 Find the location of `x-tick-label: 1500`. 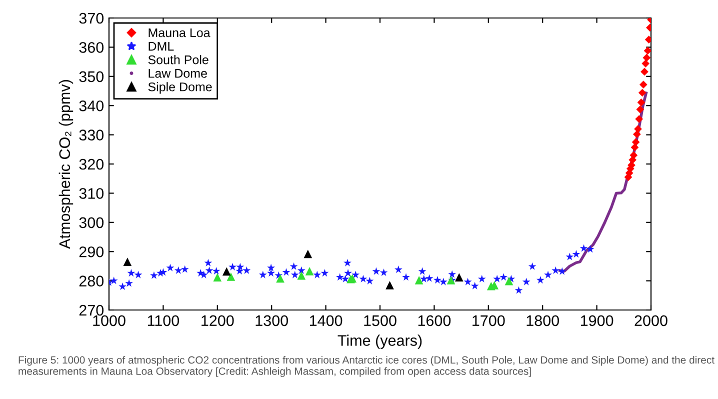

x-tick-label: 1500 is located at coordinates (380, 320).